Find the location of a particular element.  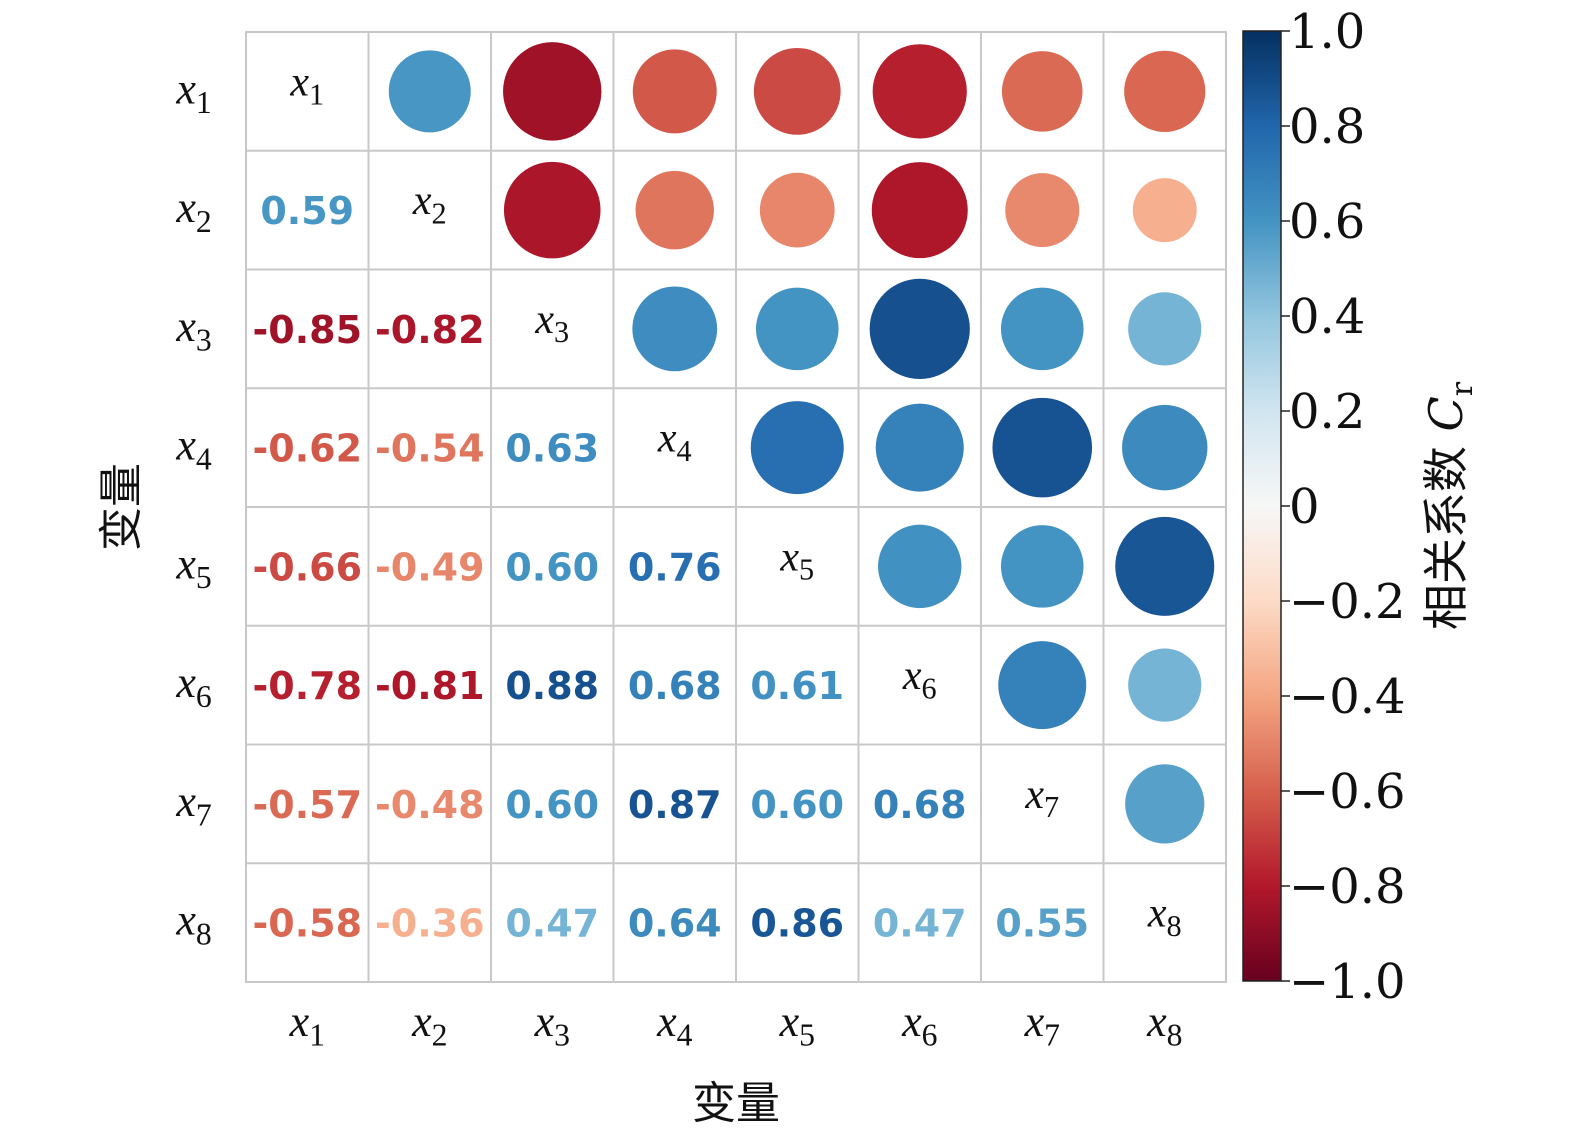

correlation-value-r8-c4: 0.64 is located at coordinates (675, 924).